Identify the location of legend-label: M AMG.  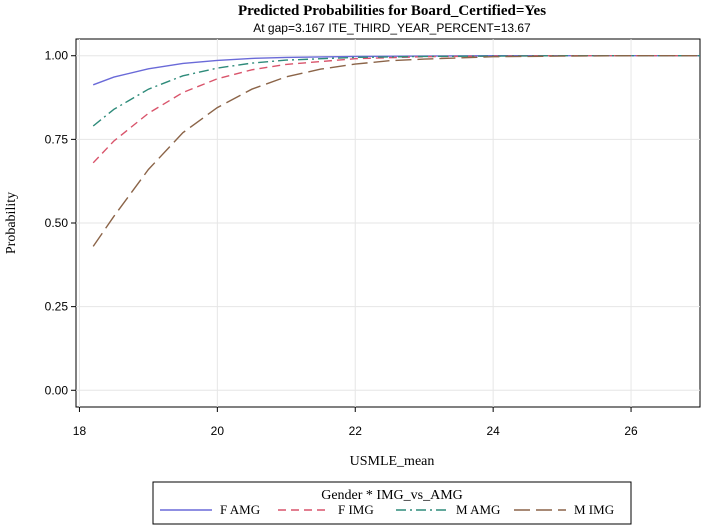
(478, 509).